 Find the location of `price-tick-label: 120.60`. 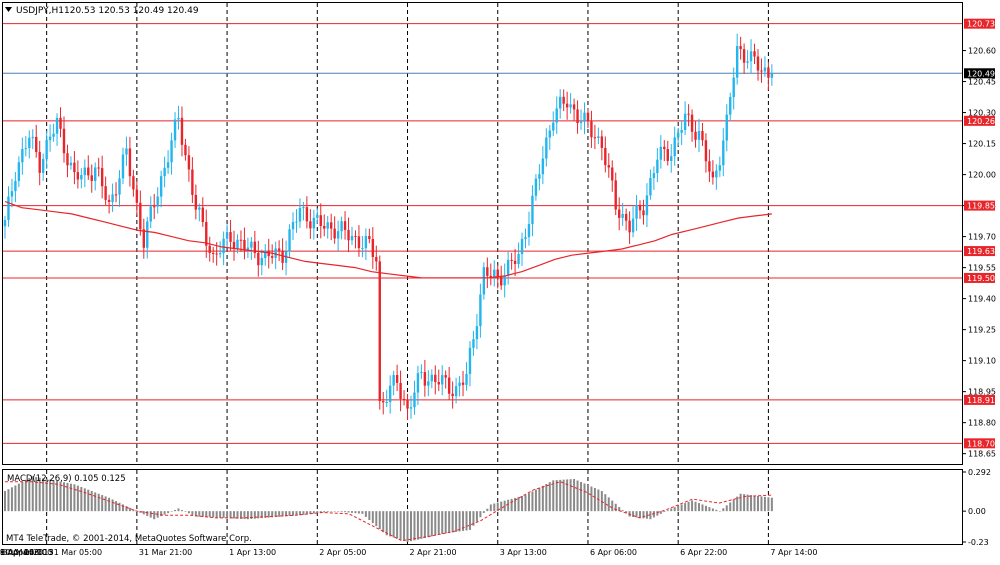

price-tick-label: 120.60 is located at coordinates (982, 51).